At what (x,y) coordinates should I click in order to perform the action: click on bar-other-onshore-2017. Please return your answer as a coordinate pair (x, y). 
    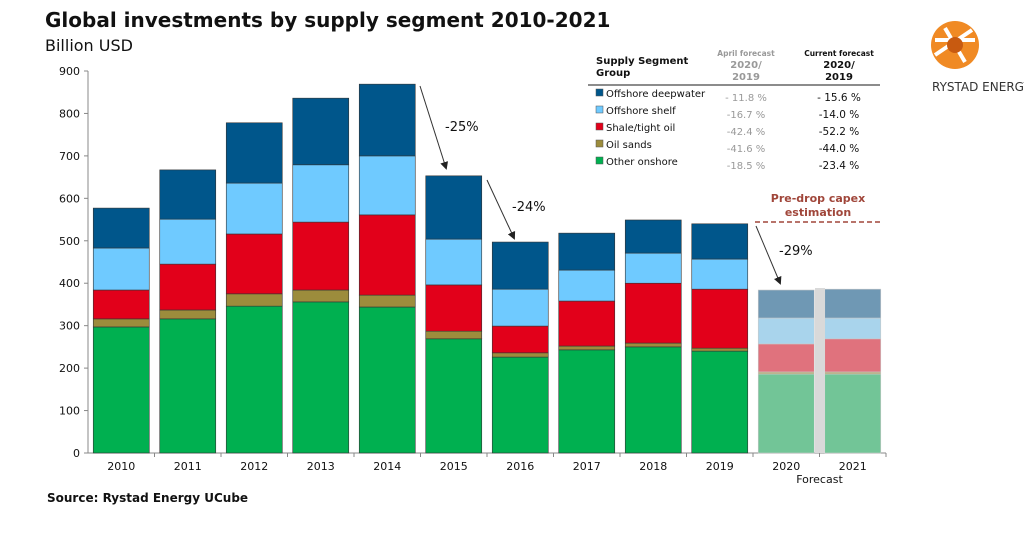
    Looking at the image, I should click on (587, 401).